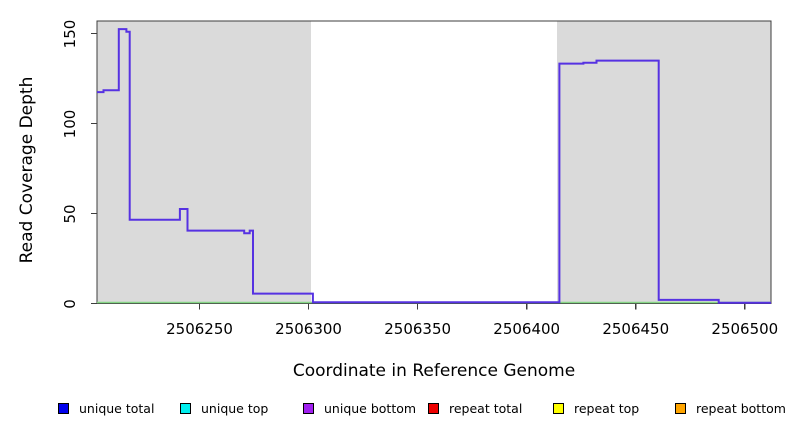 This screenshot has height=432, width=792. I want to click on legend-label: unique bottom, so click(370, 408).